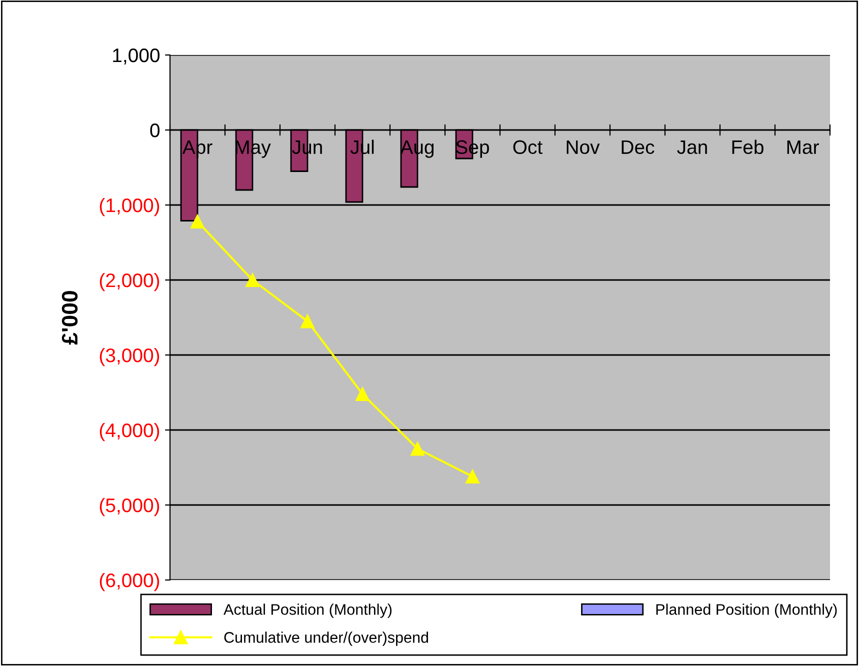 This screenshot has width=859, height=666. I want to click on x-tick-label: Oct, so click(527, 147).